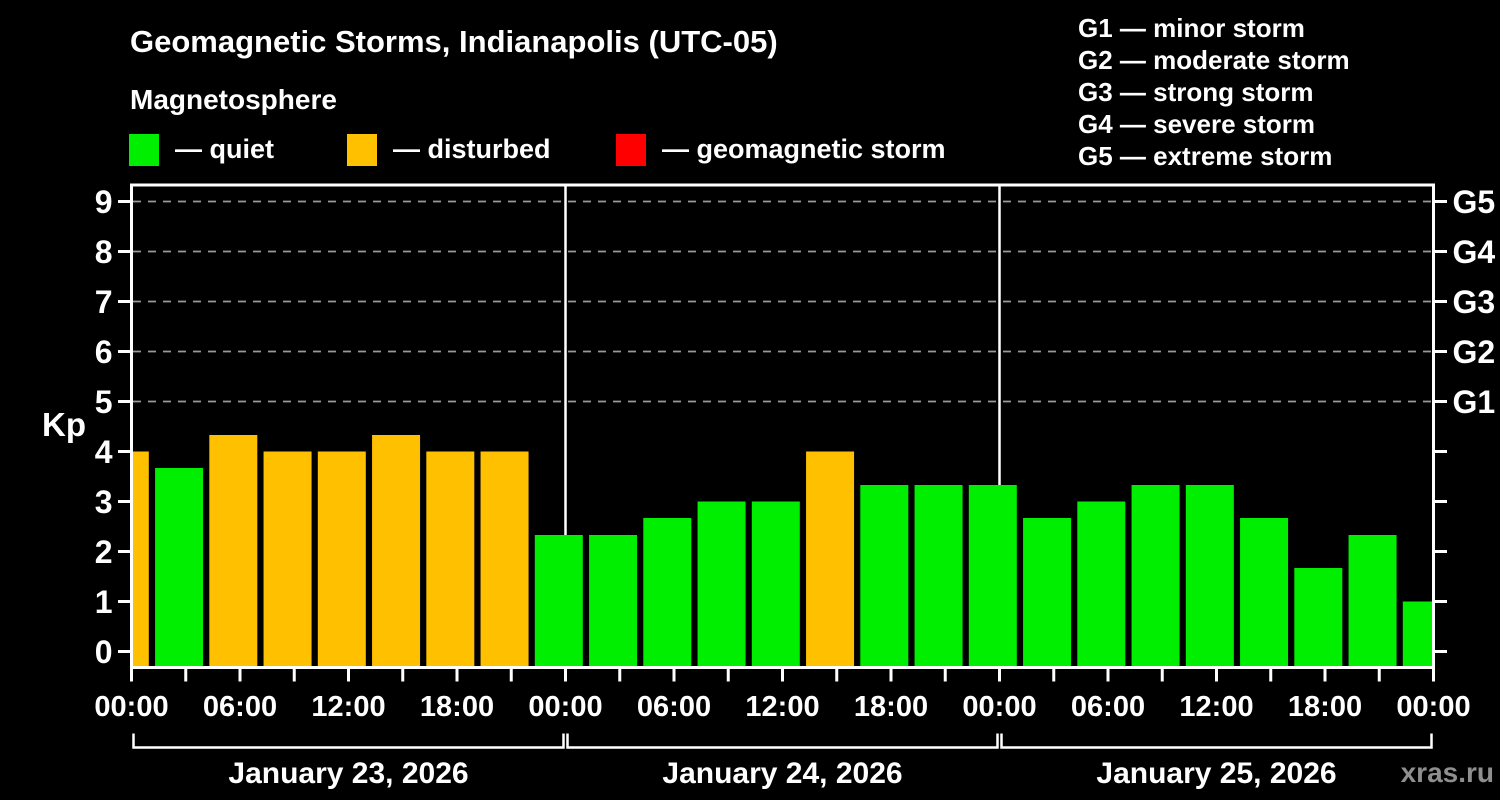 This screenshot has height=800, width=1500. What do you see at coordinates (104, 652) in the screenshot?
I see `y-tick-label: 0` at bounding box center [104, 652].